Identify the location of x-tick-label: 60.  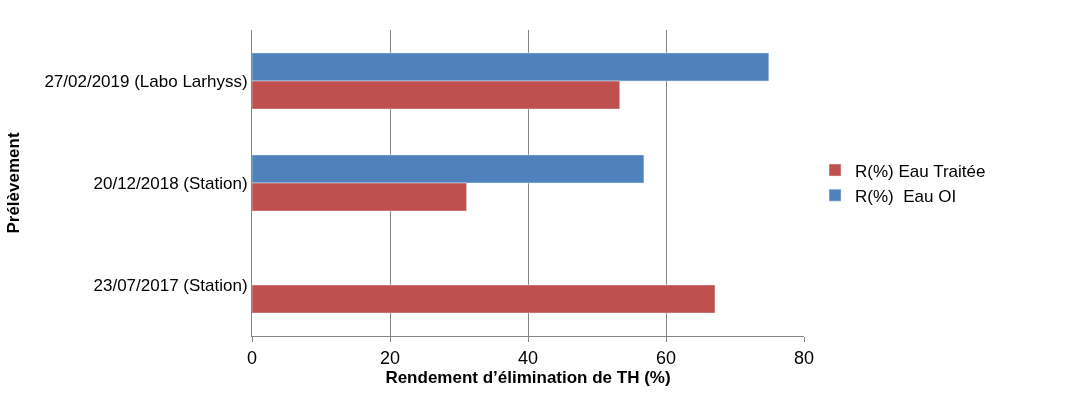
(666, 357).